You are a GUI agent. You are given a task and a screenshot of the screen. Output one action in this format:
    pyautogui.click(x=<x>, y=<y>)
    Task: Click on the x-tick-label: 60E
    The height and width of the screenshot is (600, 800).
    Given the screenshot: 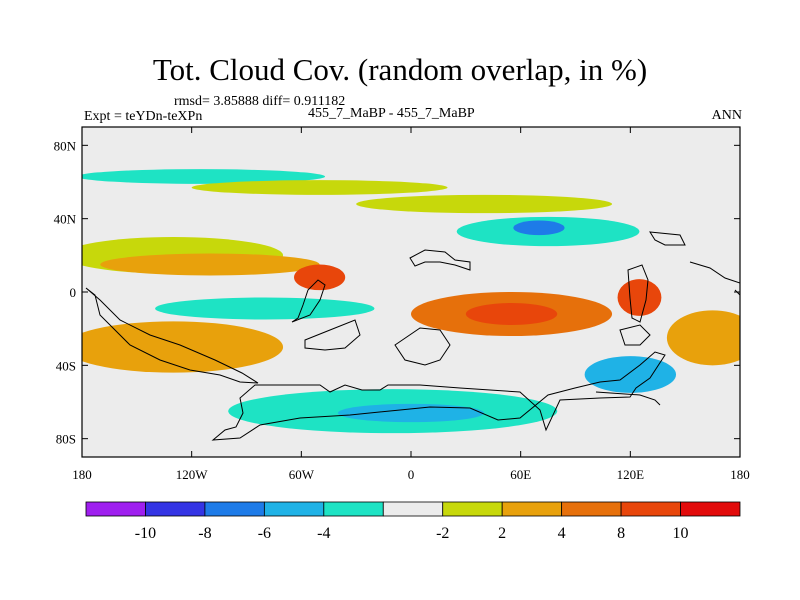 What is the action you would take?
    pyautogui.click(x=520, y=474)
    